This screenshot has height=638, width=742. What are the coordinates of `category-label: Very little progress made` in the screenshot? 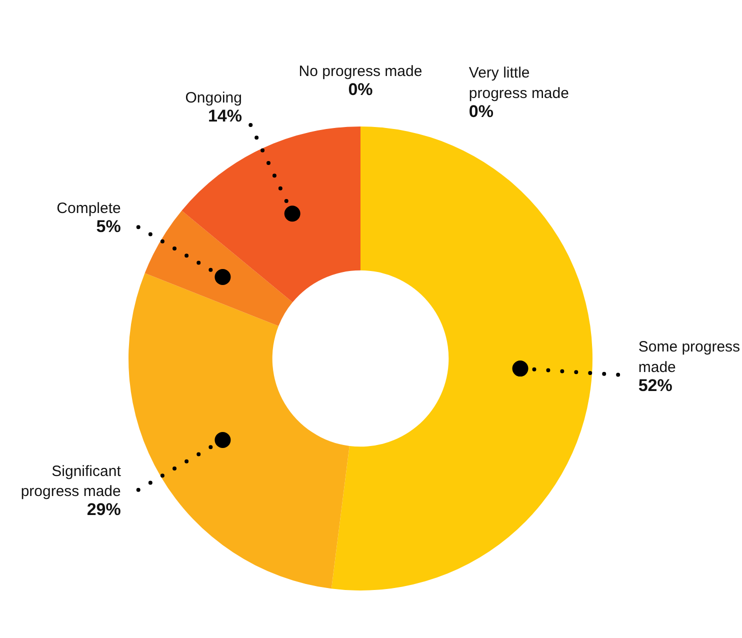 It's located at (518, 83).